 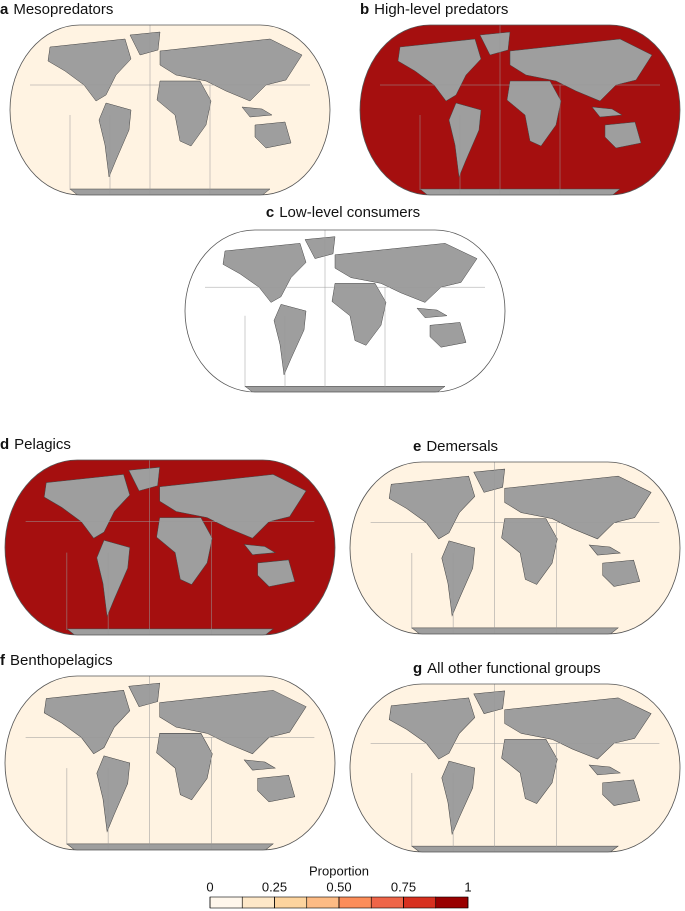 I want to click on panel-letter: g, so click(x=417, y=668).